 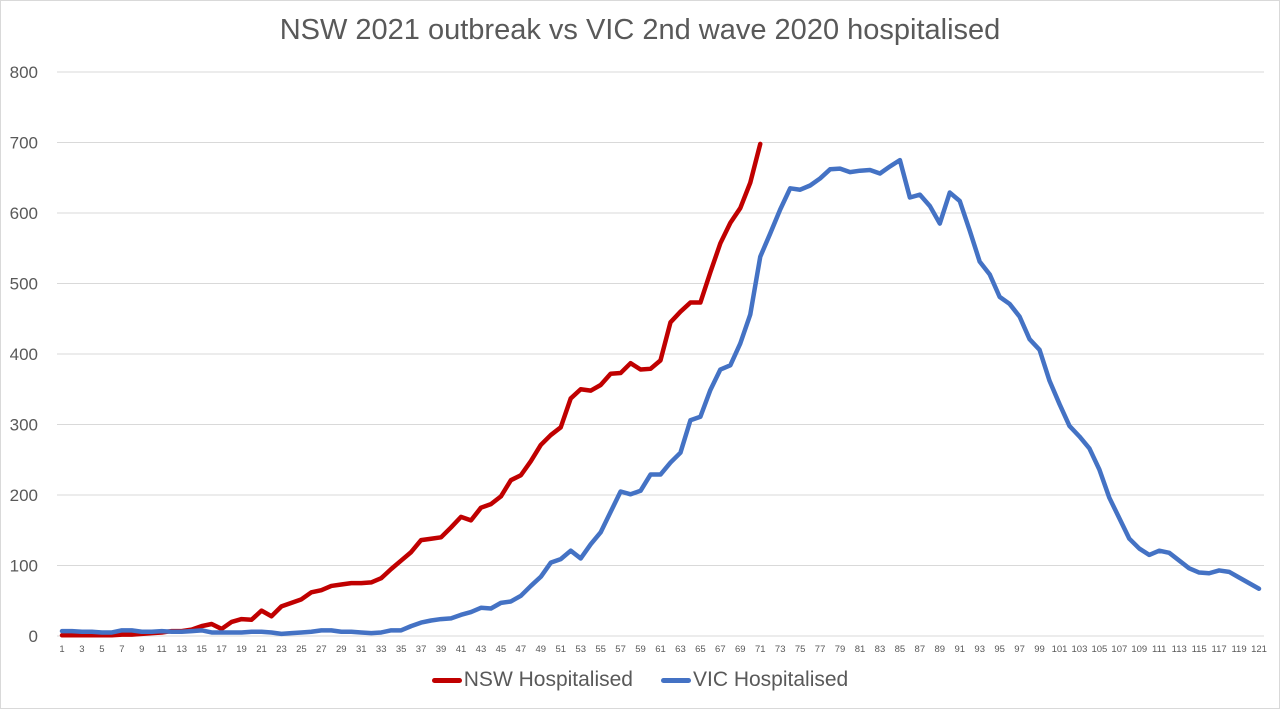 What do you see at coordinates (1099, 649) in the screenshot?
I see `x-tick-label: 105` at bounding box center [1099, 649].